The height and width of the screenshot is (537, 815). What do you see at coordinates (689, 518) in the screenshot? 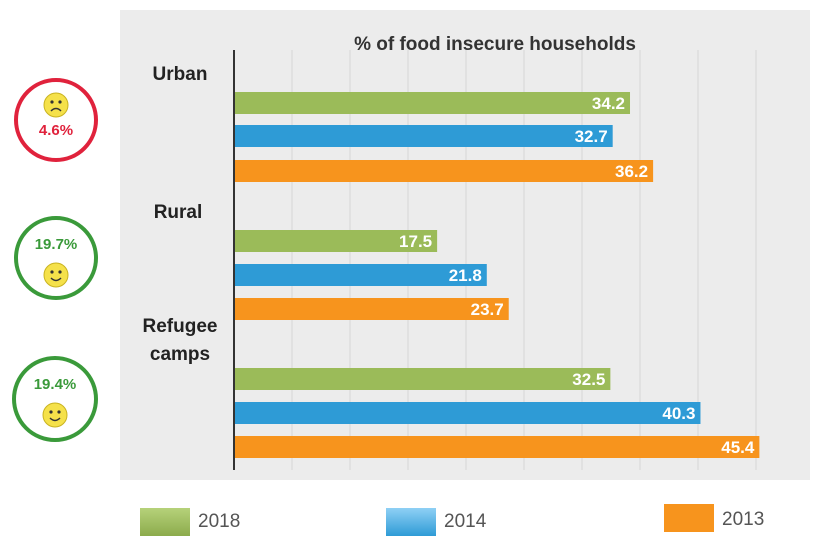
I see `legend-swatch-2013` at bounding box center [689, 518].